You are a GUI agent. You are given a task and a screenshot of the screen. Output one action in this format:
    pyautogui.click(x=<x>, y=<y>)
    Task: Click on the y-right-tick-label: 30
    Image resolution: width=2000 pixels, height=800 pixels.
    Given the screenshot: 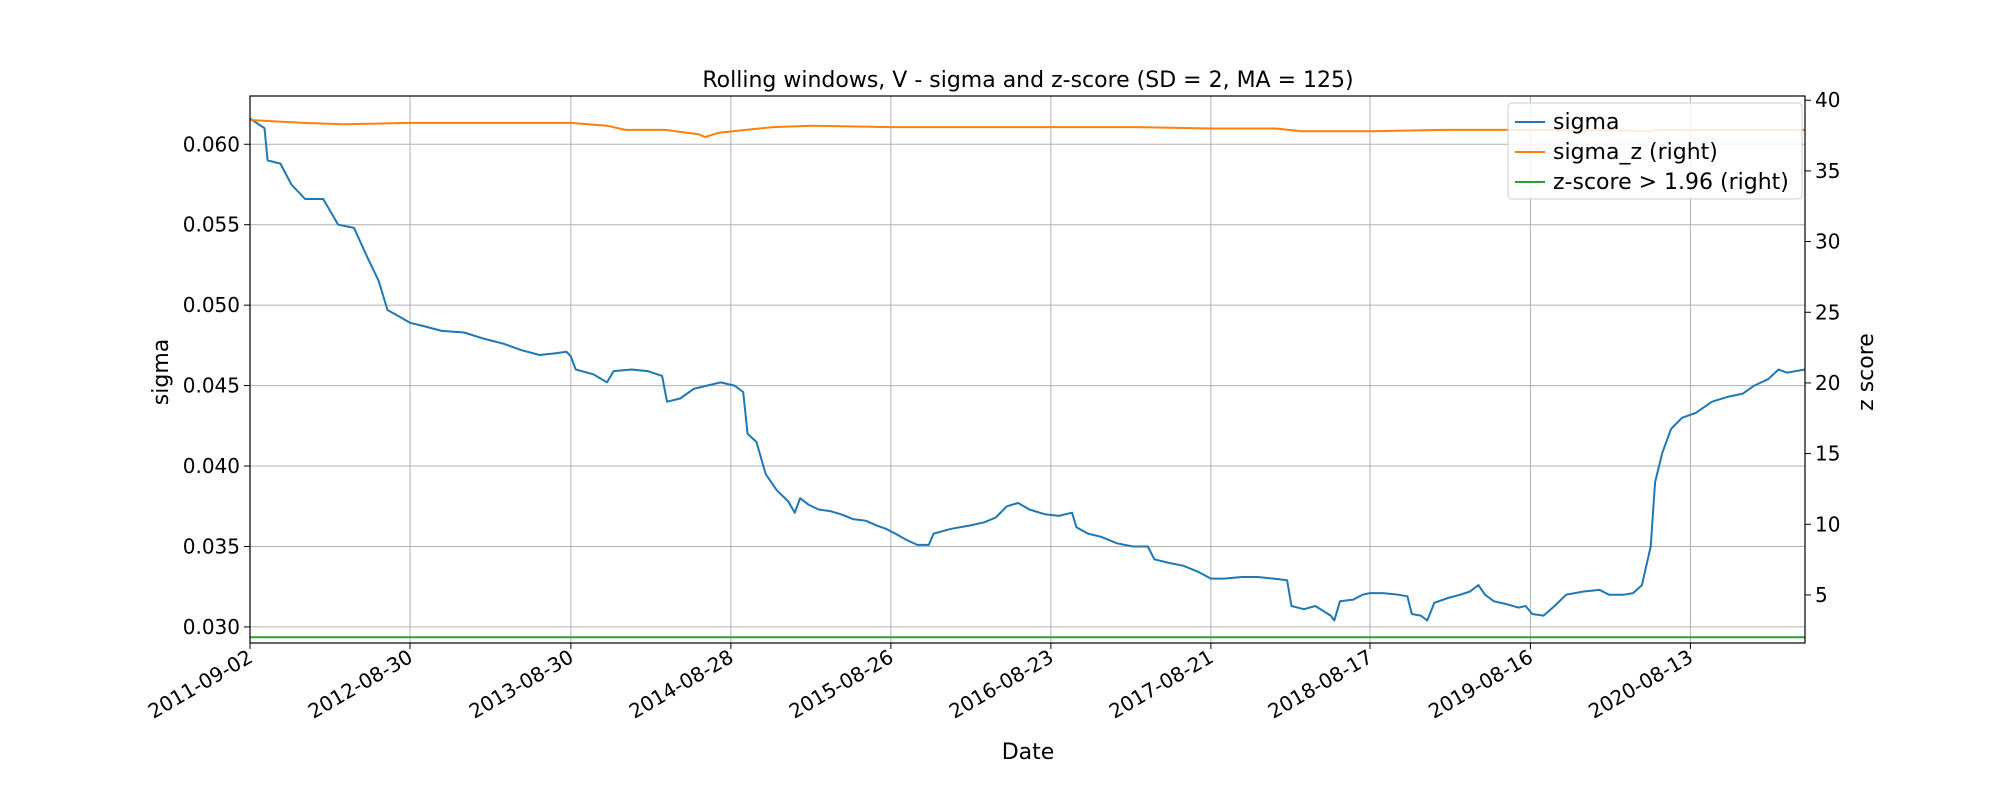 What is the action you would take?
    pyautogui.click(x=1827, y=242)
    